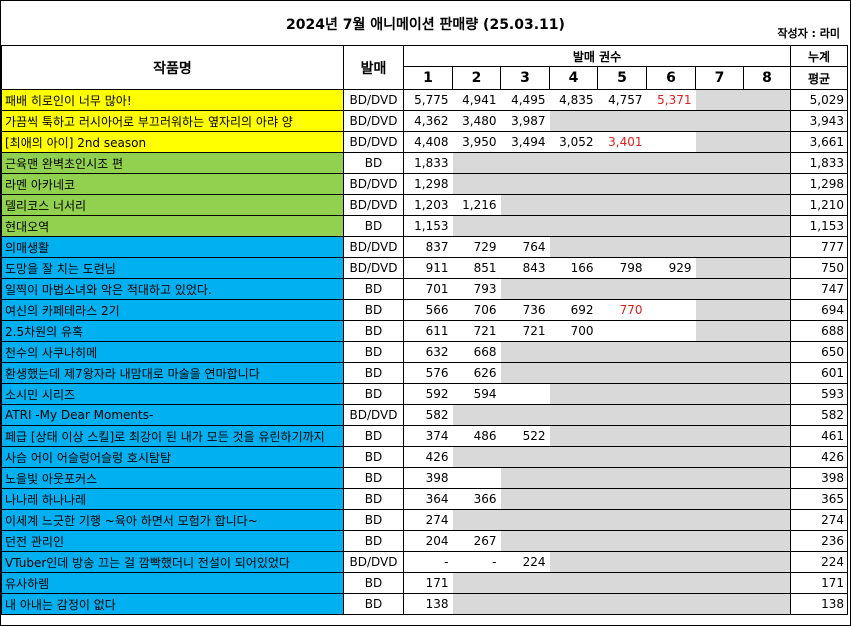 The image size is (851, 626). What do you see at coordinates (819, 184) in the screenshot?
I see `average-cell: 1,298` at bounding box center [819, 184].